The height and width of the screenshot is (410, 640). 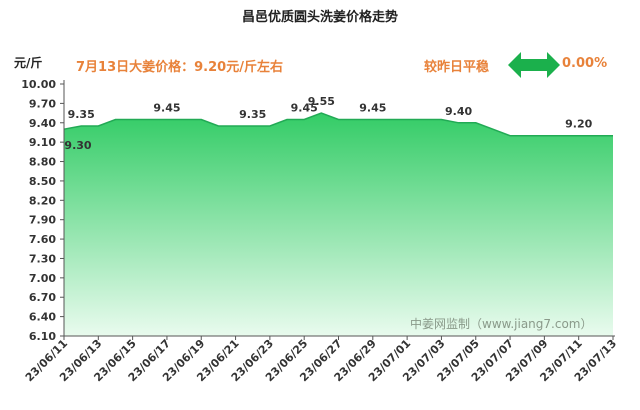 What do you see at coordinates (28, 63) in the screenshot?
I see `y-axis-unit: 元/斤` at bounding box center [28, 63].